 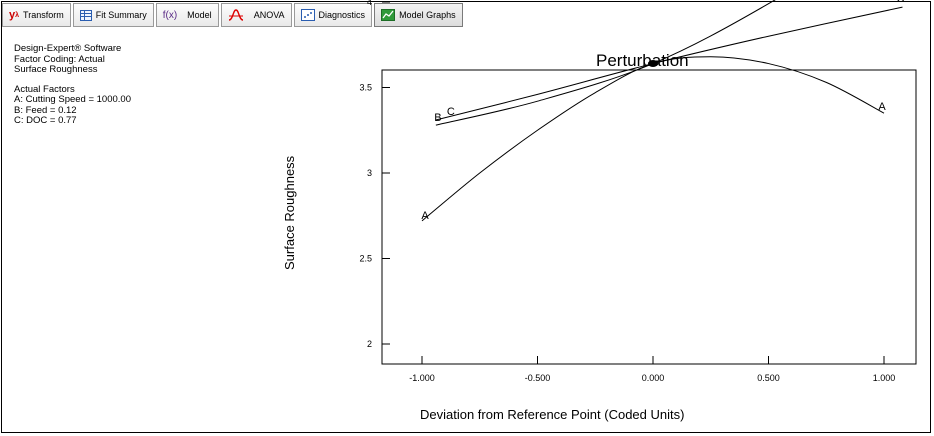 What do you see at coordinates (365, 88) in the screenshot?
I see `y-tick-label: 3.5` at bounding box center [365, 88].